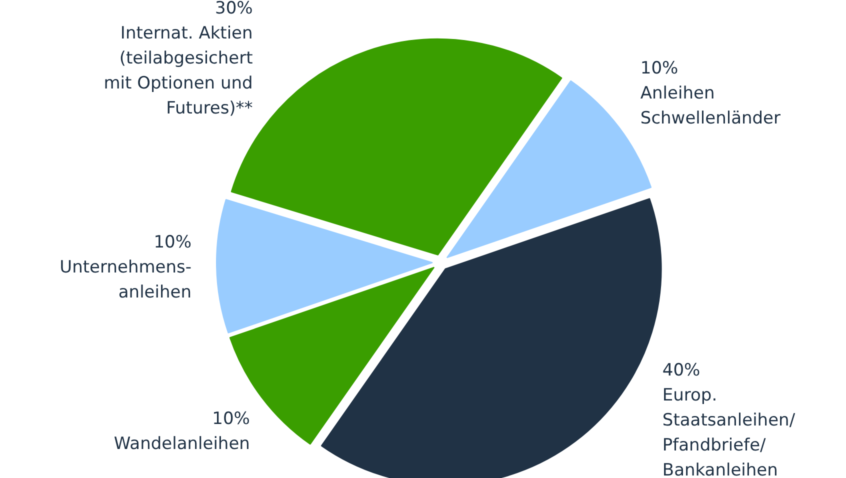  What do you see at coordinates (729, 431) in the screenshot?
I see `slice-label: Europ. Staatsanleihen/ Pfandbriefe/ Bankanleihen` at bounding box center [729, 431].